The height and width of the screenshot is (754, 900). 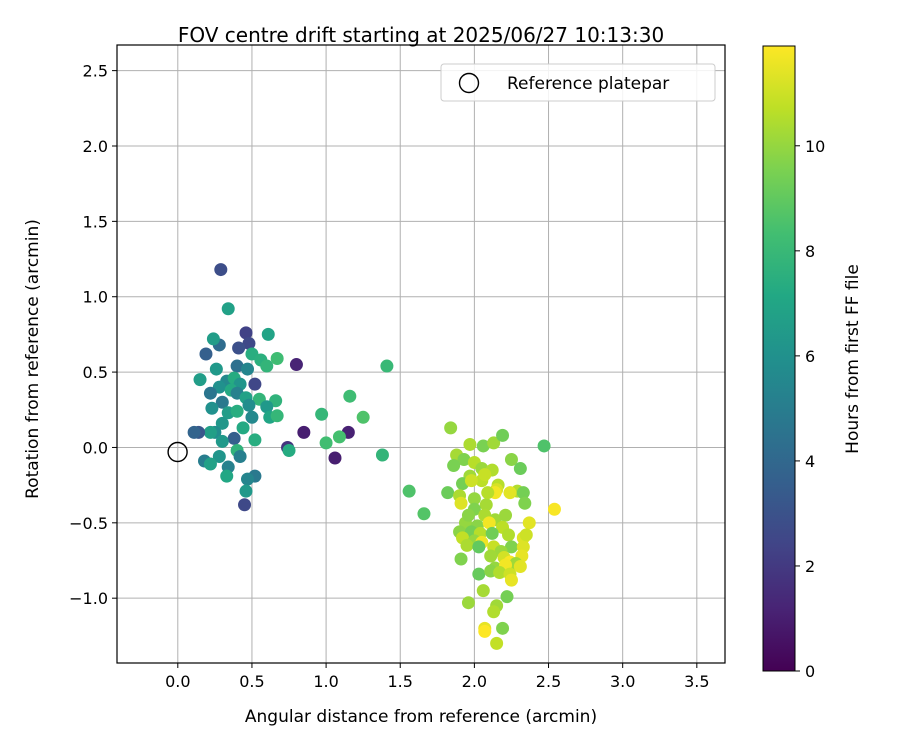 I want to click on y-axis-label: Rotation from reference (arcmin), so click(x=33, y=359).